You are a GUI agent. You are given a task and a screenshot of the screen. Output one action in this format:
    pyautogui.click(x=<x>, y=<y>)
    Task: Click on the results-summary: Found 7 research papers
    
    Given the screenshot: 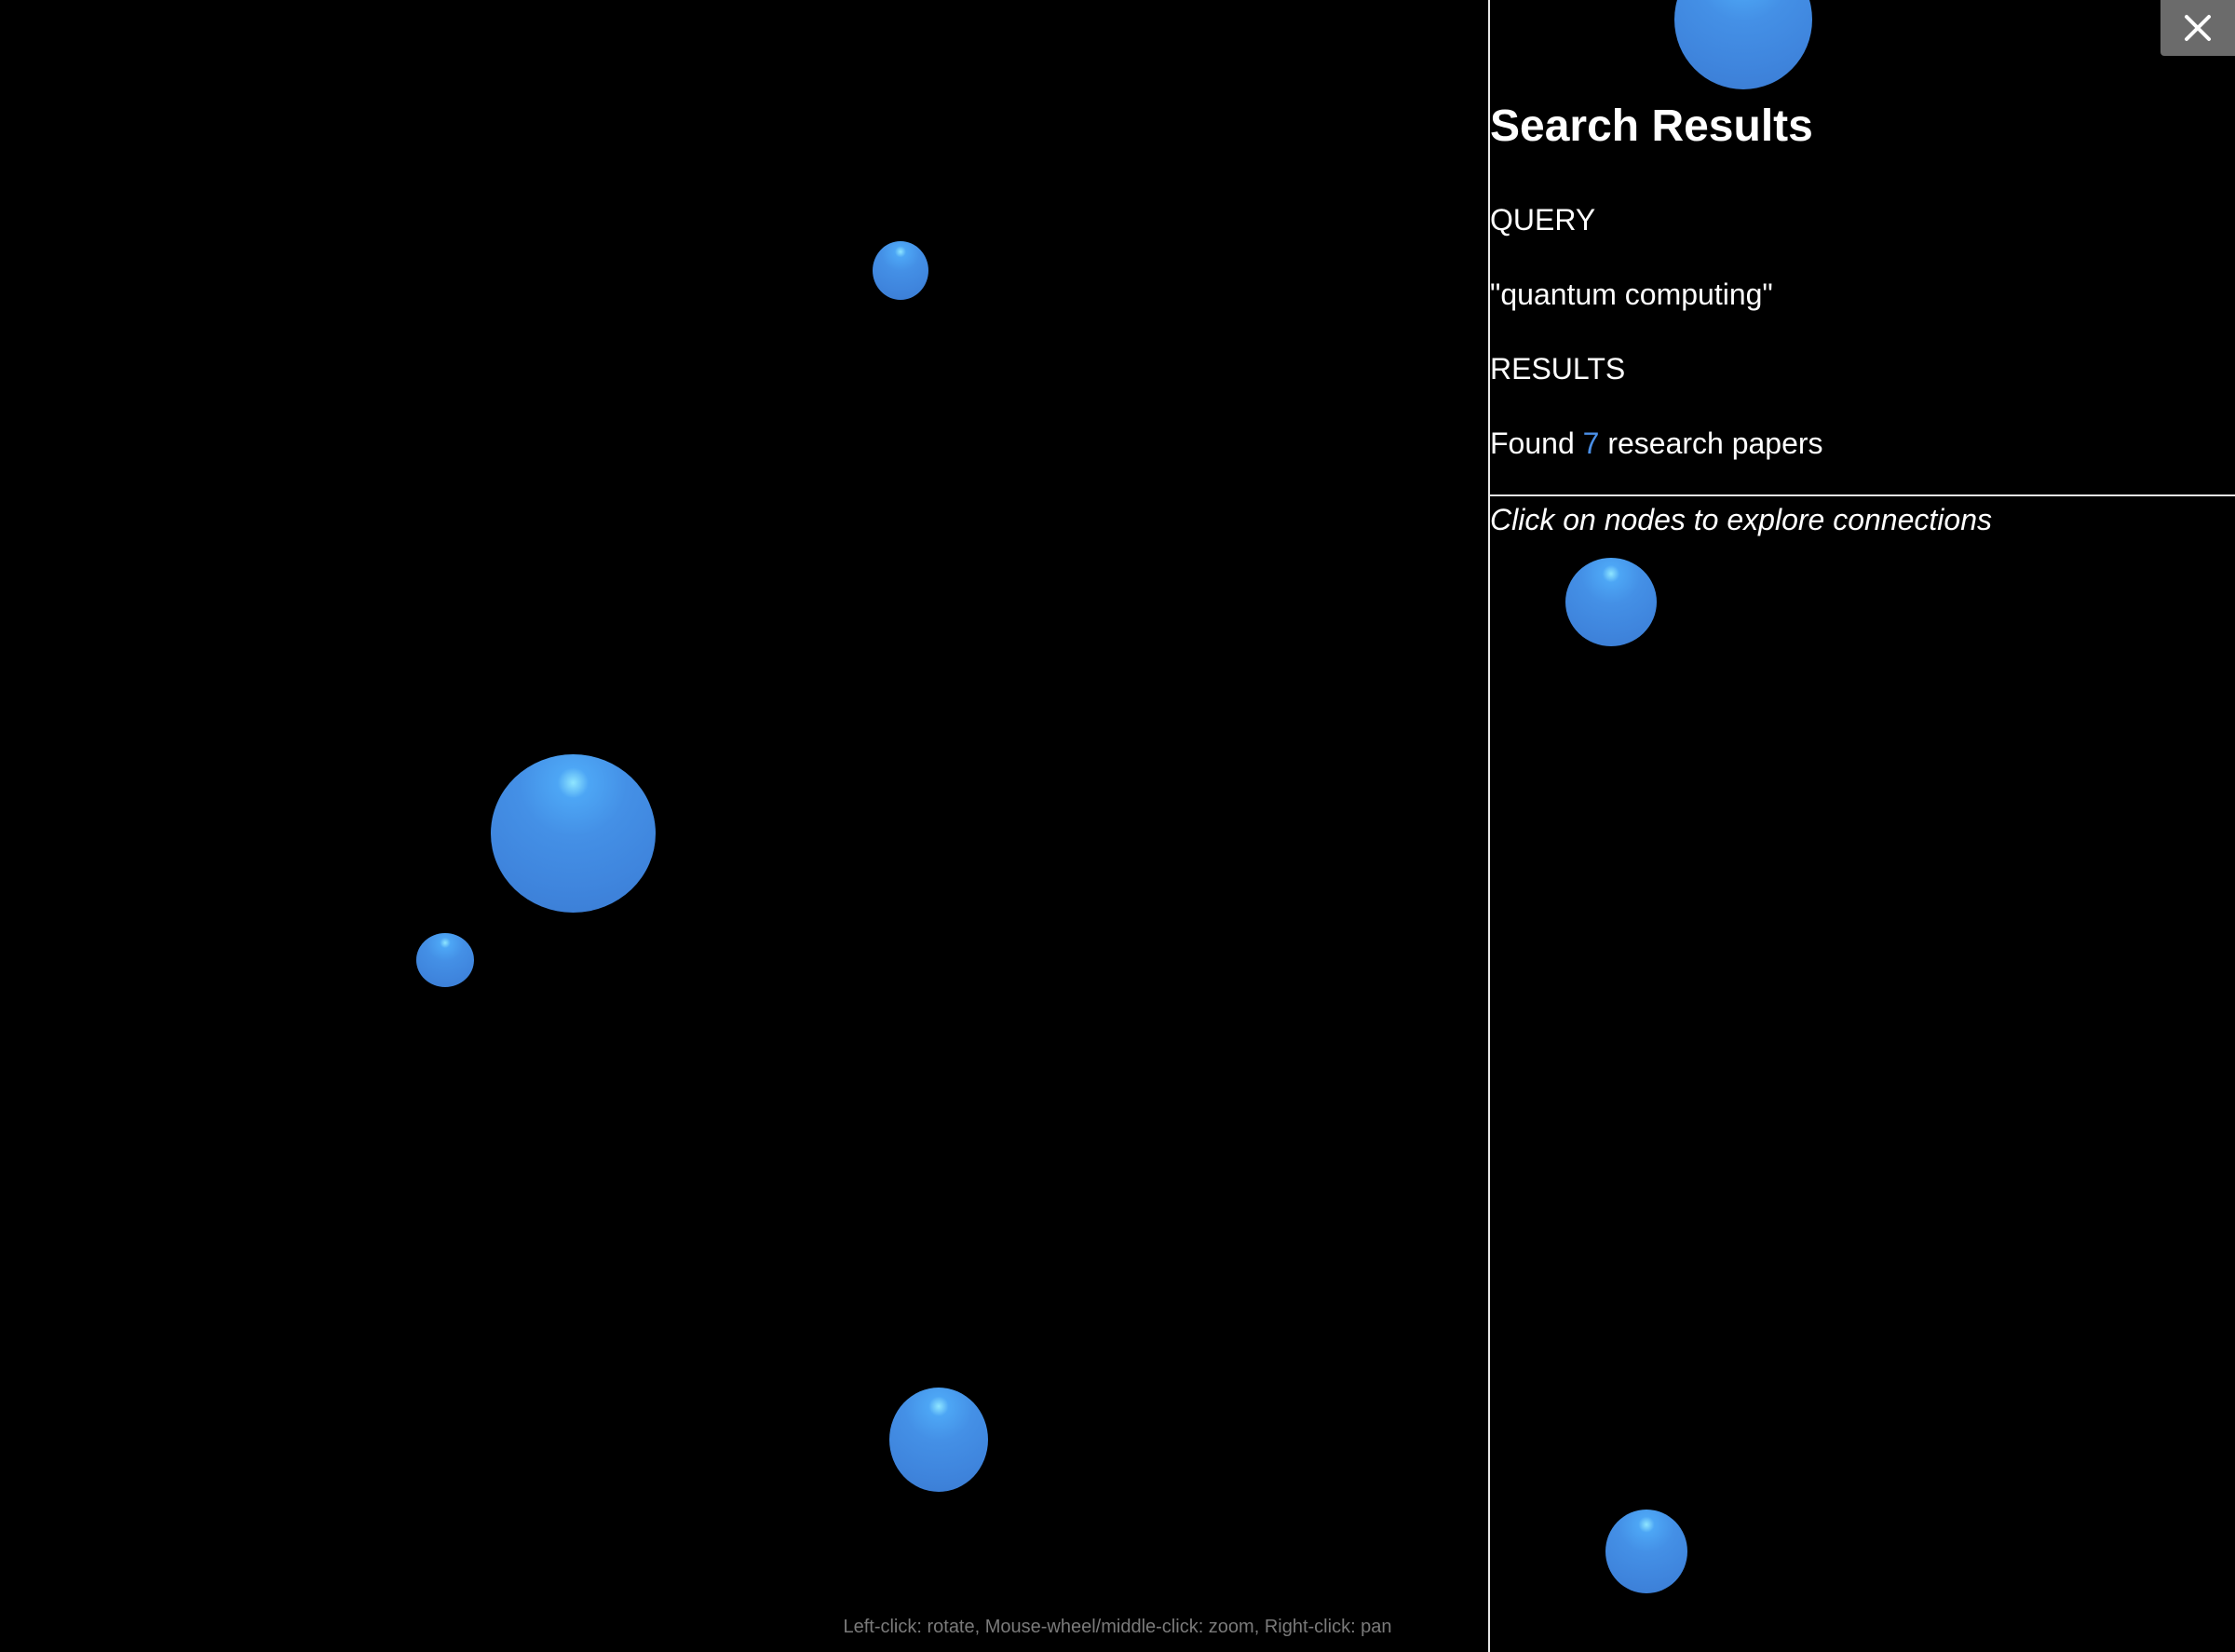 What is the action you would take?
    pyautogui.click(x=1656, y=444)
    